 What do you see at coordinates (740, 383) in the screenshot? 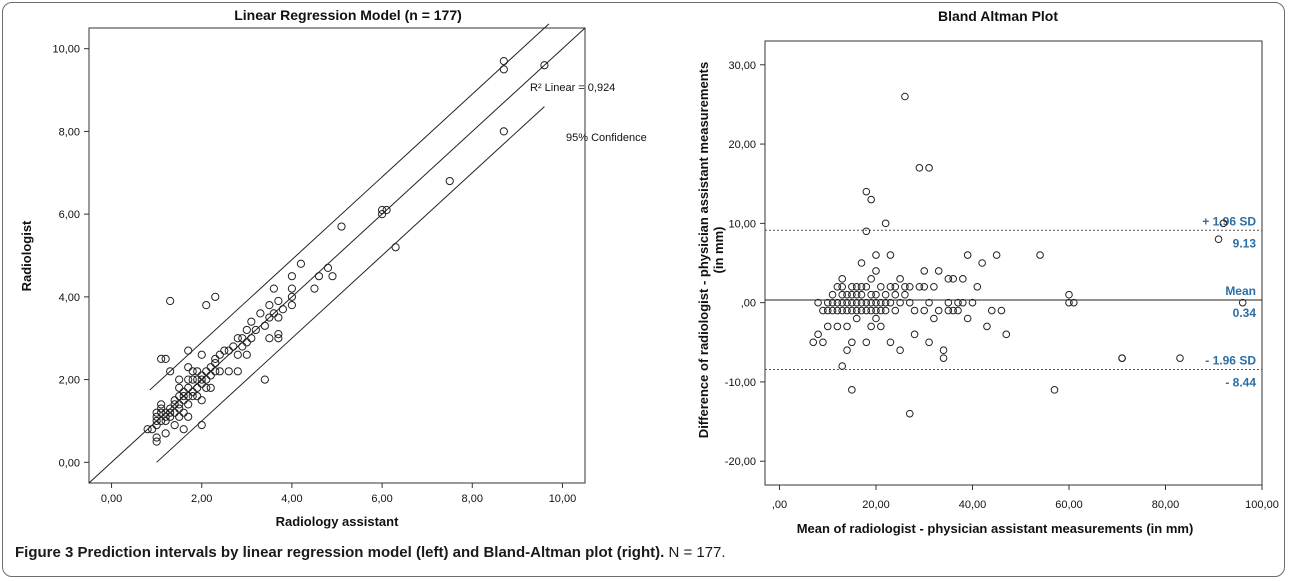
I see `bland-altman-y-tick-label: -10,00` at bounding box center [740, 383].